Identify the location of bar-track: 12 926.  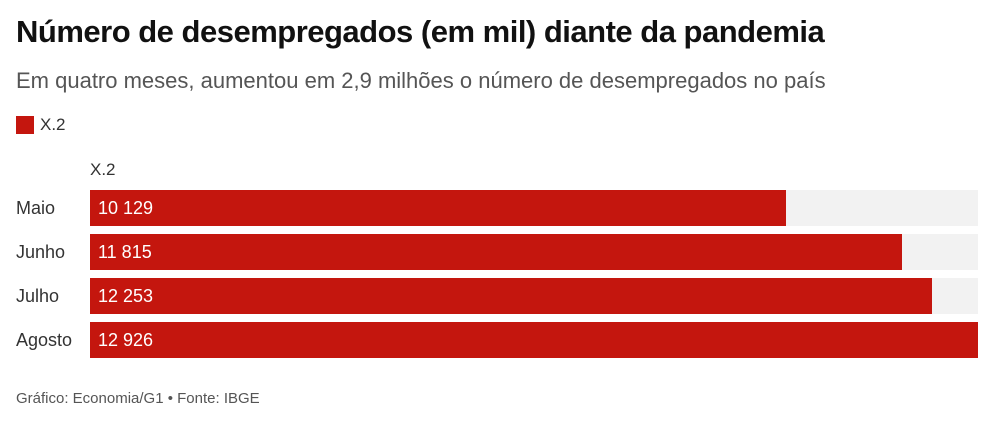
(534, 340).